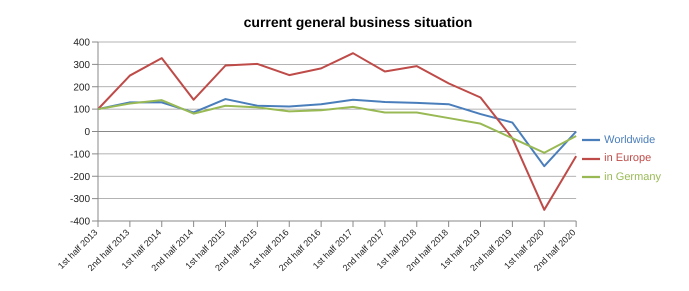 The image size is (689, 291). I want to click on legend-label: Worldwide, so click(630, 140).